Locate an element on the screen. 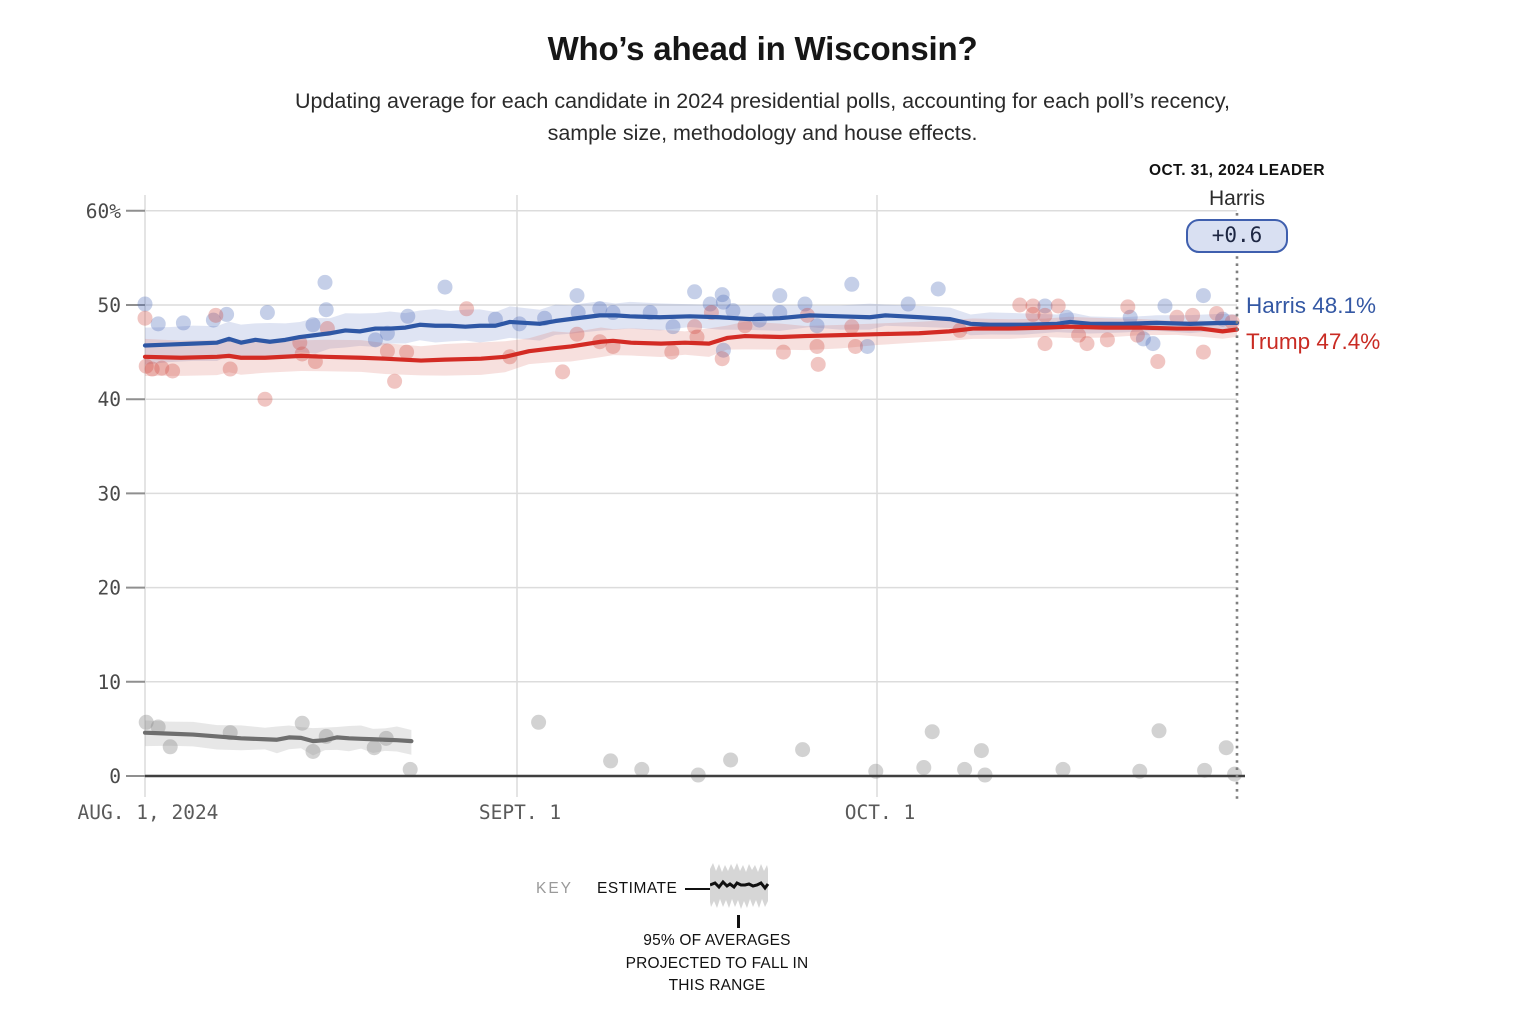 This screenshot has height=1024, width=1525. x-tick-label: OCT. 1 is located at coordinates (880, 812).